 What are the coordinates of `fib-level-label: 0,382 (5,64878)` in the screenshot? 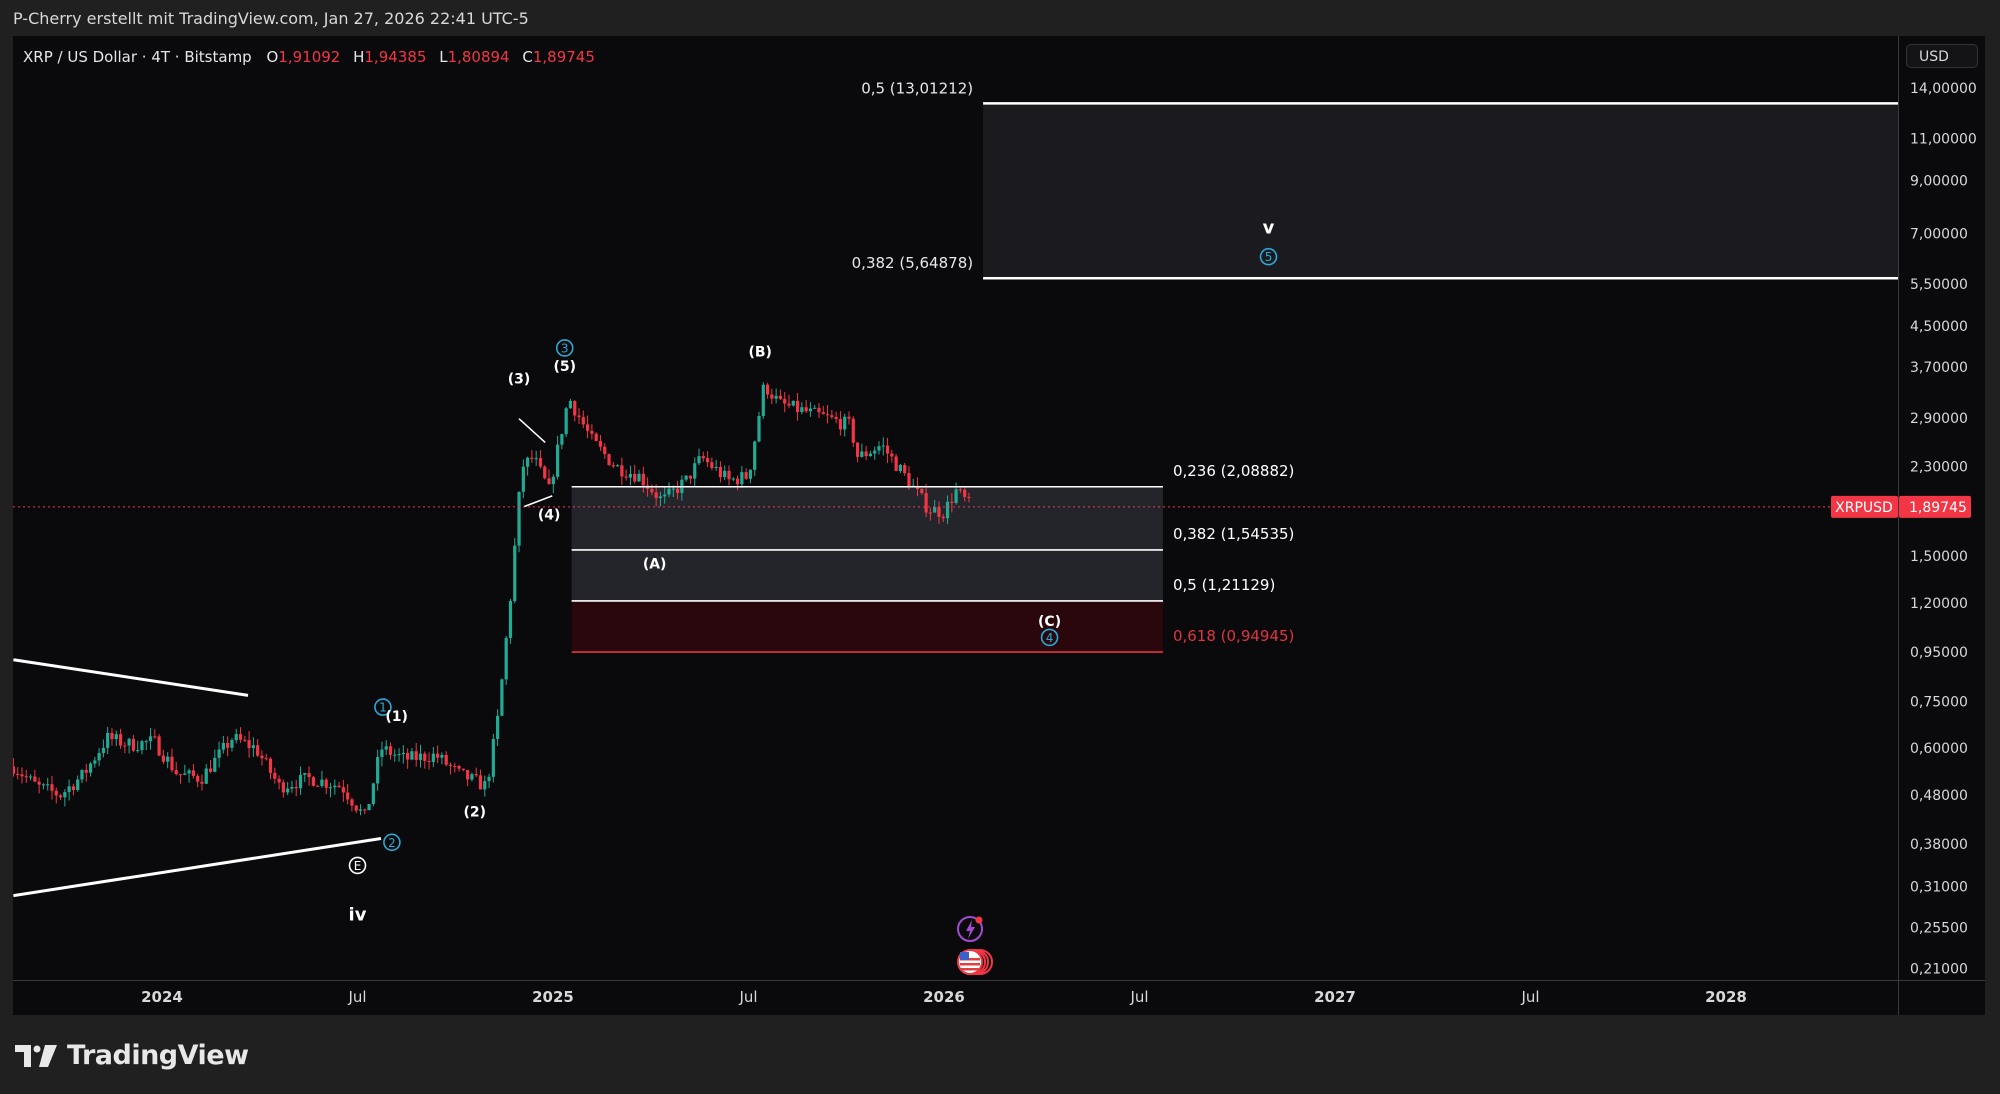 It's located at (912, 263).